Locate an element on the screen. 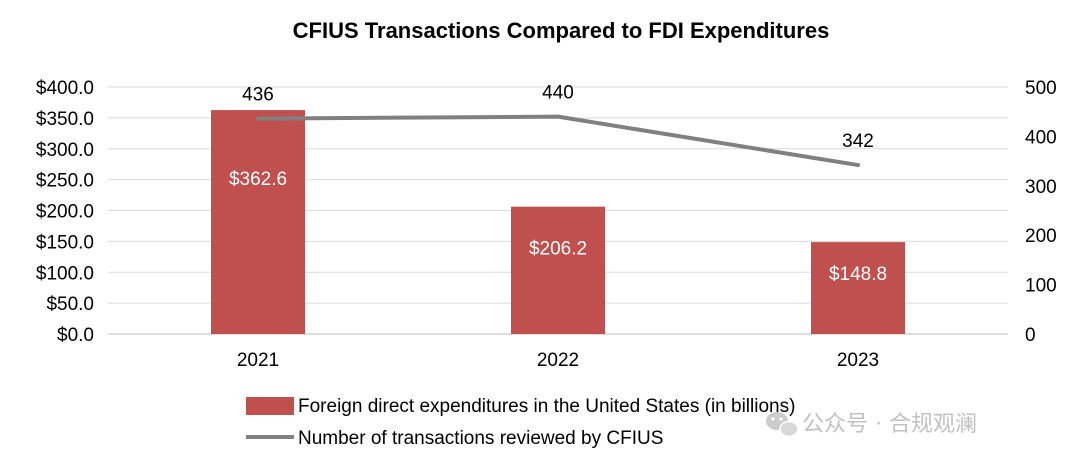 This screenshot has height=463, width=1080. legend-line-label: Number of transactions reviewed by CFIUS is located at coordinates (480, 438).